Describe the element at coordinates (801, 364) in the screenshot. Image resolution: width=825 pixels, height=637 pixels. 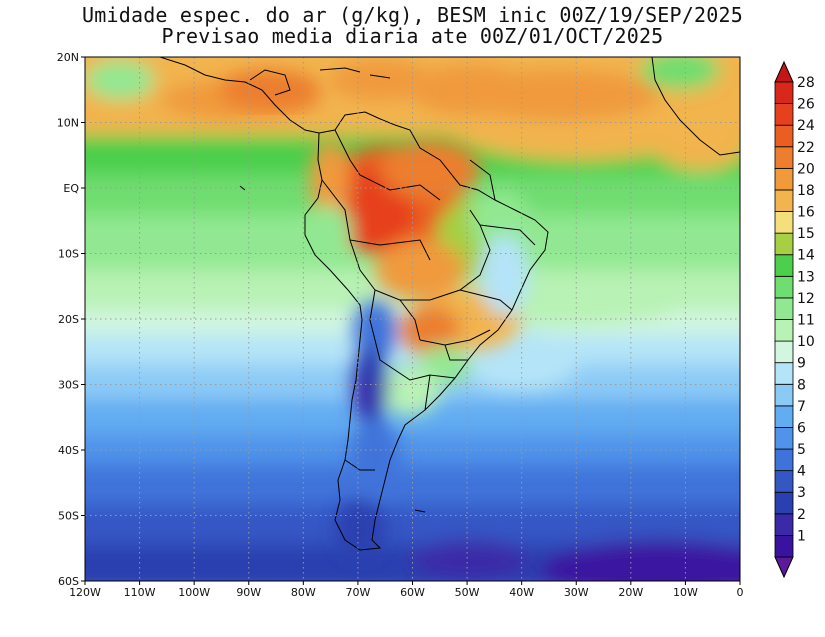
I see `colorbar-label: 9` at that location.